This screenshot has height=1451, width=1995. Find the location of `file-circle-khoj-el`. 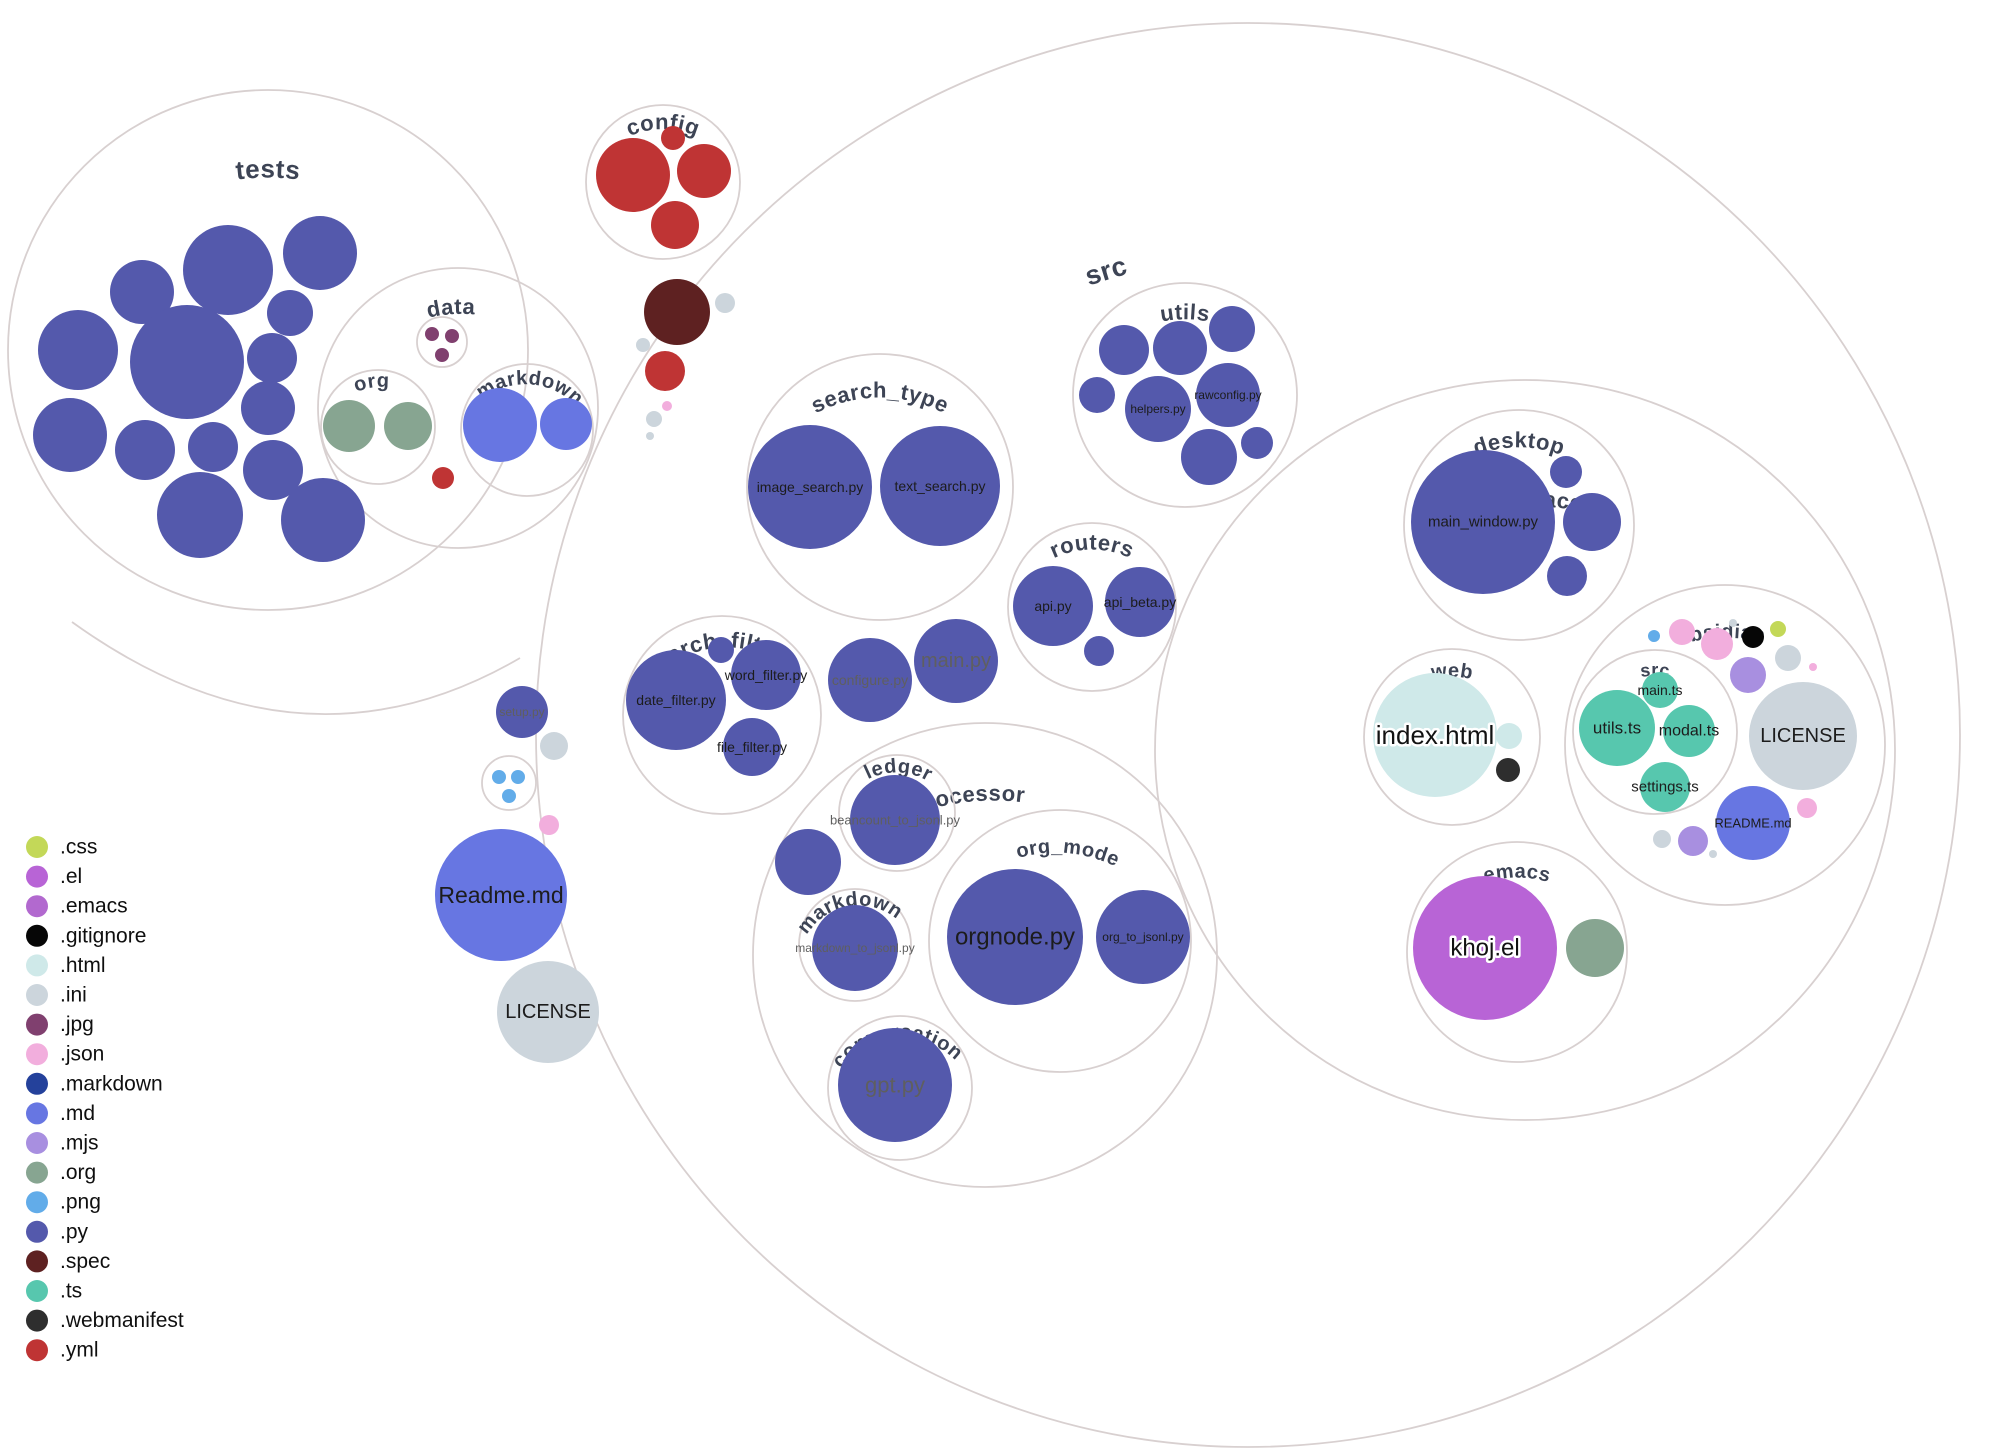

file-circle-khoj-el is located at coordinates (1485, 948).